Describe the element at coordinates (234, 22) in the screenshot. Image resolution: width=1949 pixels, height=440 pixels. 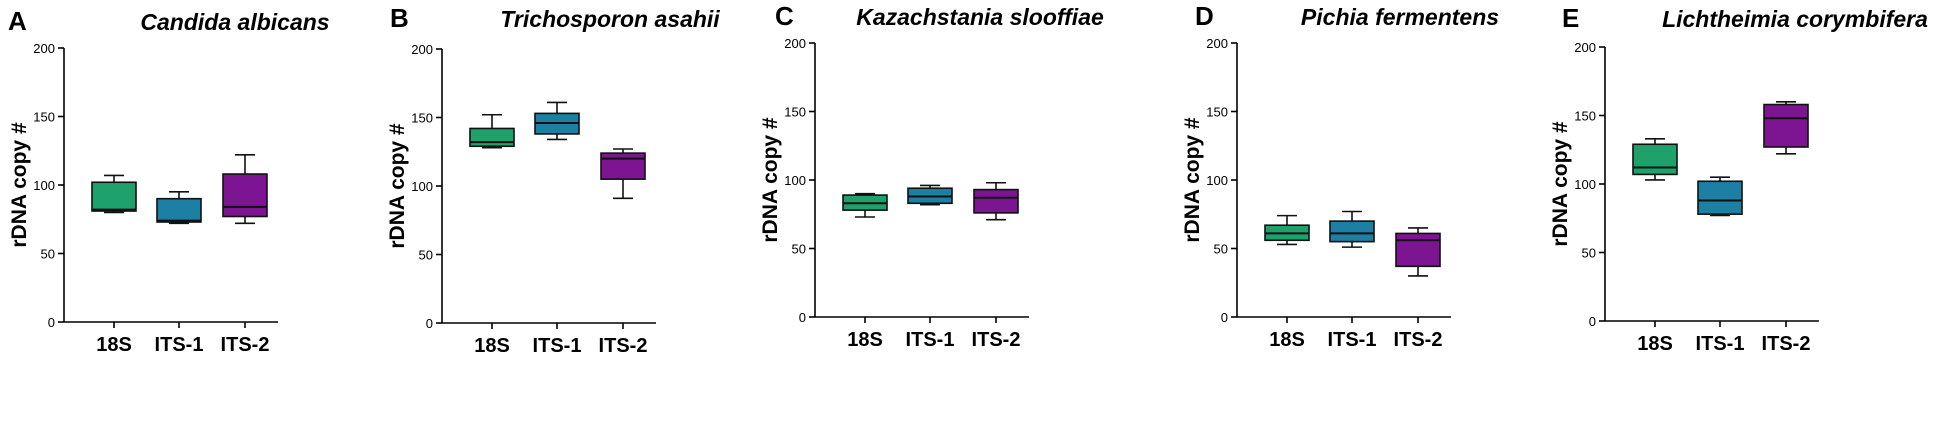
I see `panel-title: Candida albicans` at that location.